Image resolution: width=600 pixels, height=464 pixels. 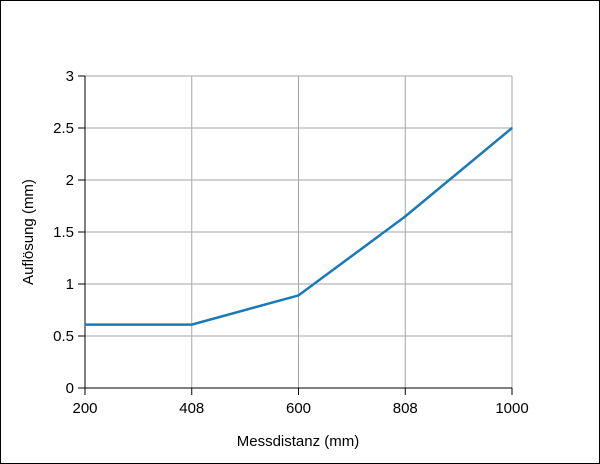 I want to click on y-axis-label: Auflösung (mm), so click(x=28, y=232).